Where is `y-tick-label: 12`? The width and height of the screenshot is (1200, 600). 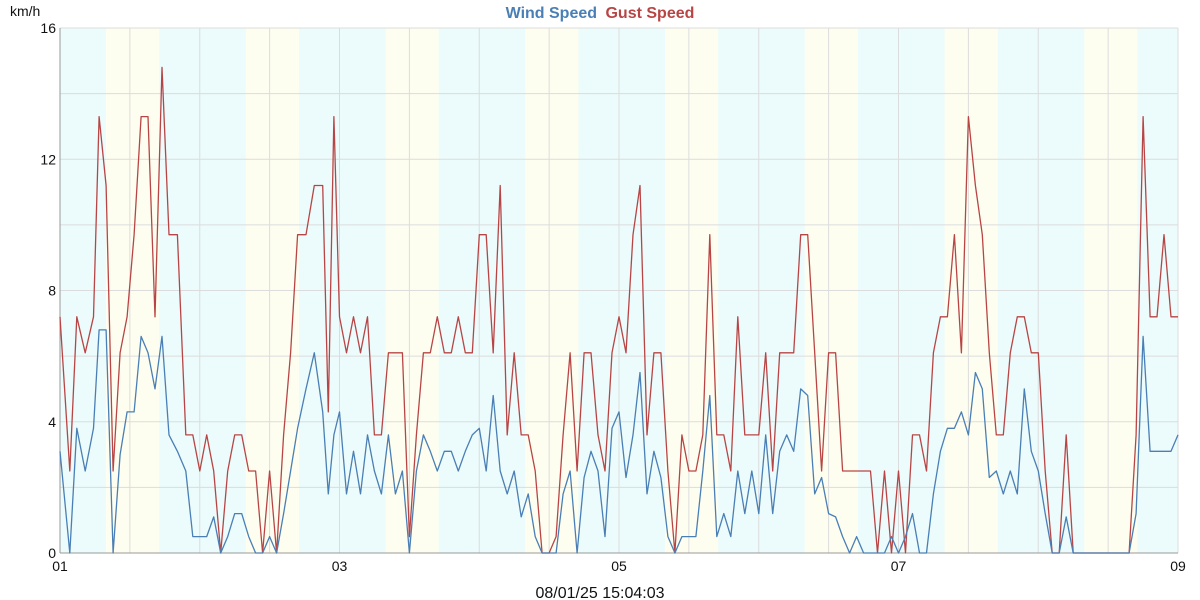
y-tick-label: 12 is located at coordinates (48, 159).